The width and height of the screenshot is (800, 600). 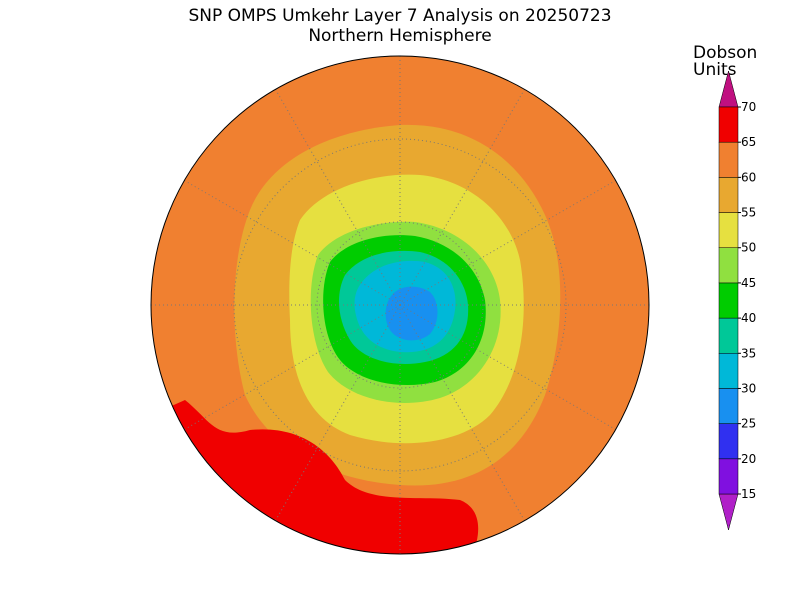 What do you see at coordinates (748, 283) in the screenshot?
I see `colorbar-tick-label: 45` at bounding box center [748, 283].